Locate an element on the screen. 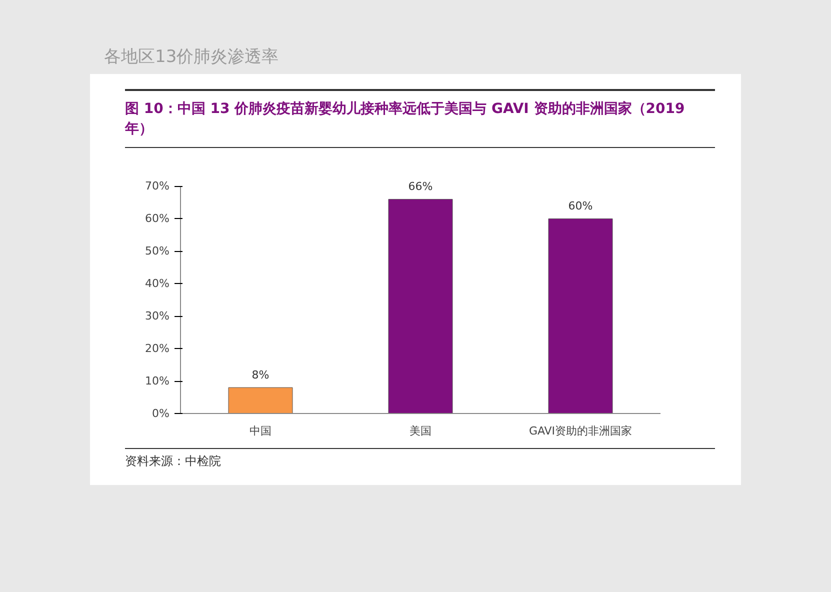 The image size is (831, 592). y-tick-label: 10% is located at coordinates (157, 381).